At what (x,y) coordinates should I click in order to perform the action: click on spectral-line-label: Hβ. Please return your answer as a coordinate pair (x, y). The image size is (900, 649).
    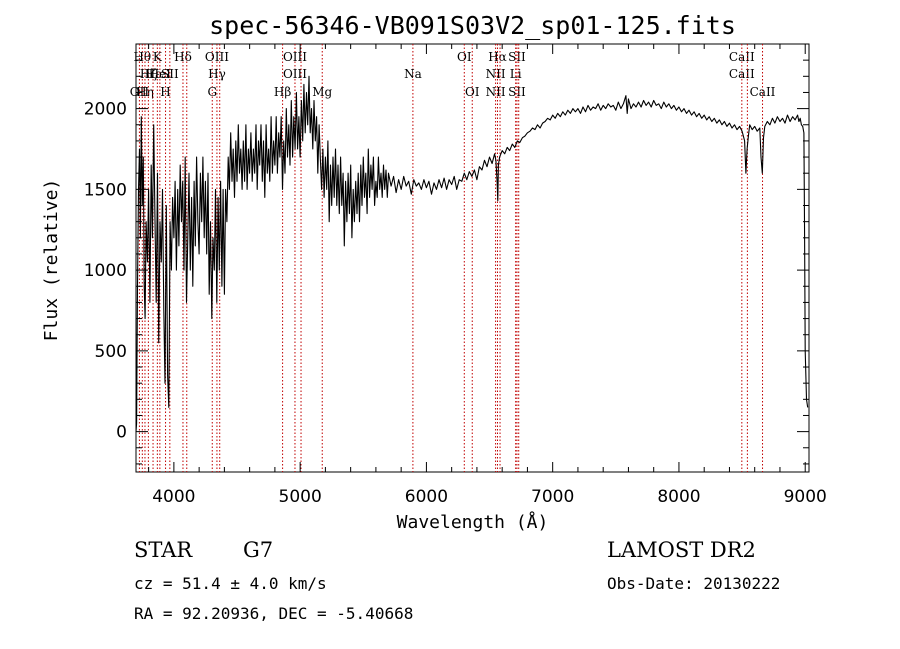
    Looking at the image, I should click on (282, 92).